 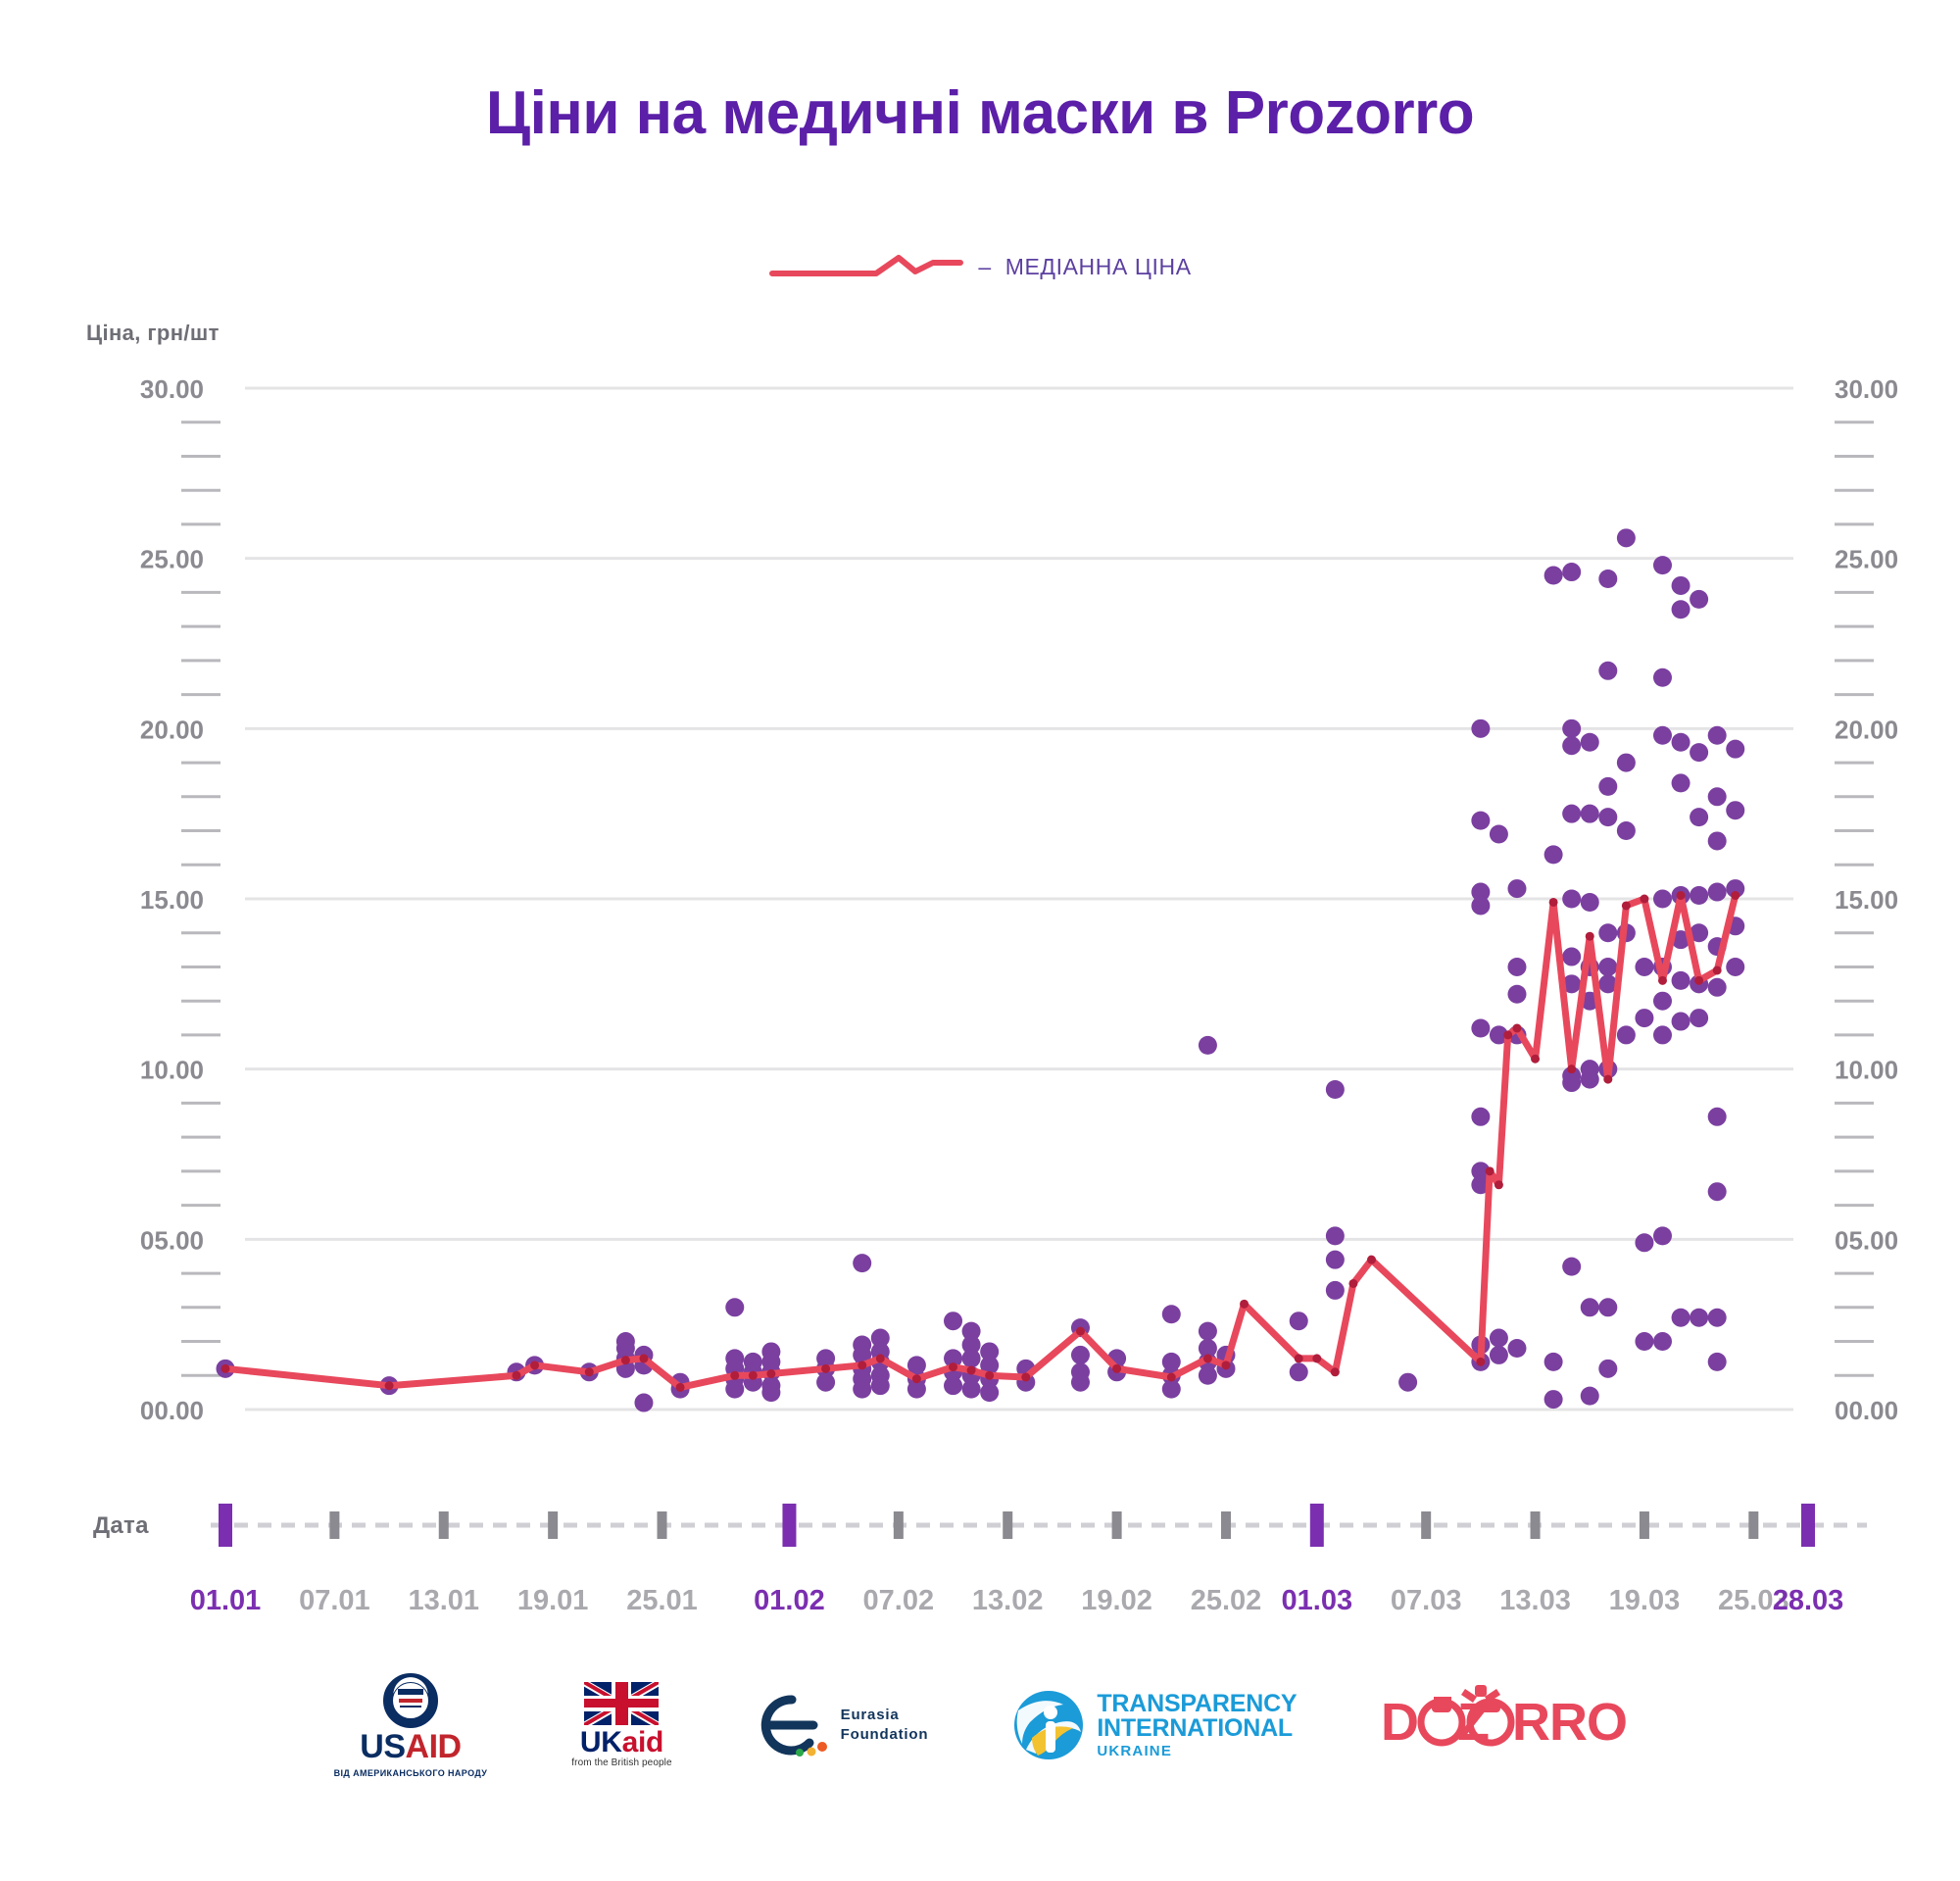 I want to click on y-tick-label-left: 05.00, so click(x=172, y=1240).